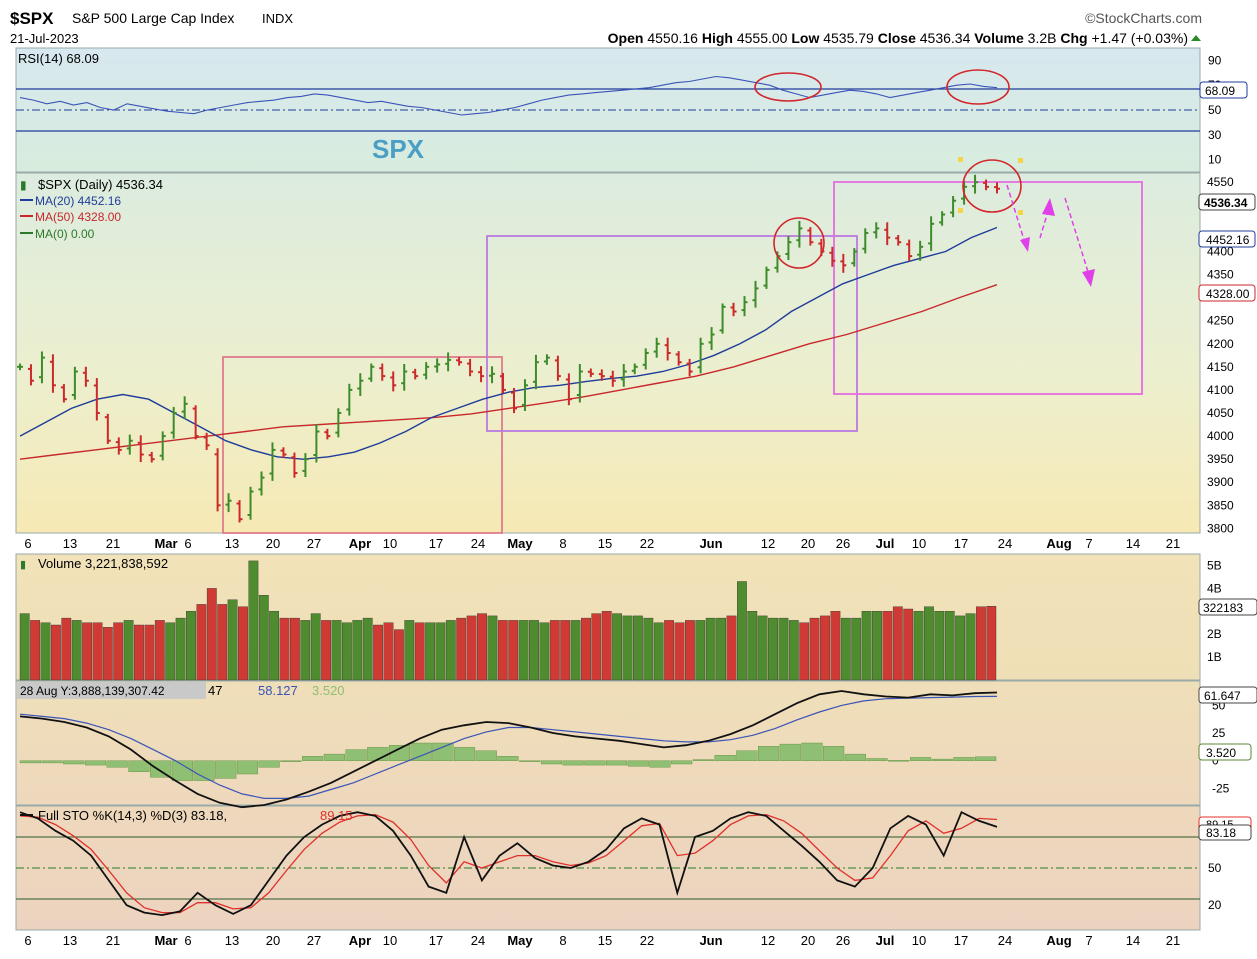 The image size is (1257, 959). What do you see at coordinates (848, 38) in the screenshot?
I see `low-value: 4535.79` at bounding box center [848, 38].